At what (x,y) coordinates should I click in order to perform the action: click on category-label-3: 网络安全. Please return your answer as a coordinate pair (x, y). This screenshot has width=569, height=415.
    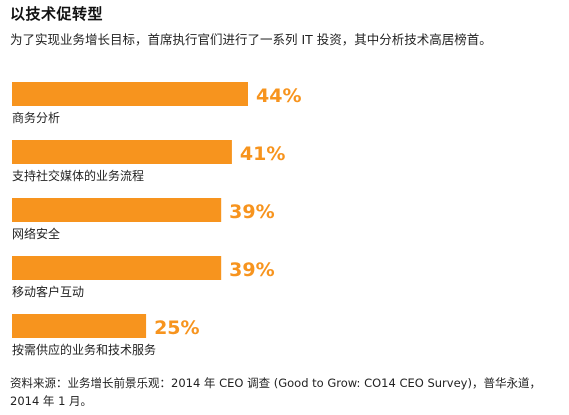
    Looking at the image, I should click on (36, 233).